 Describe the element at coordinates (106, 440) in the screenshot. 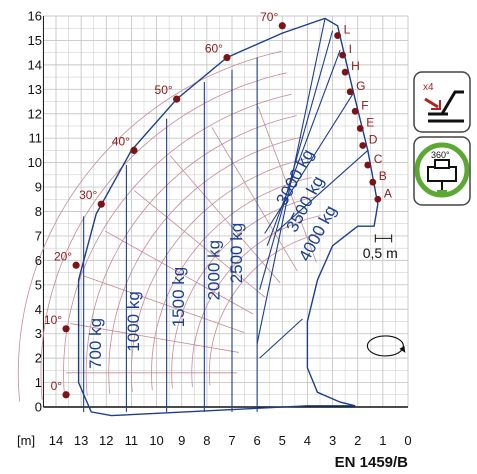

I see `x-tick-label: 12` at that location.